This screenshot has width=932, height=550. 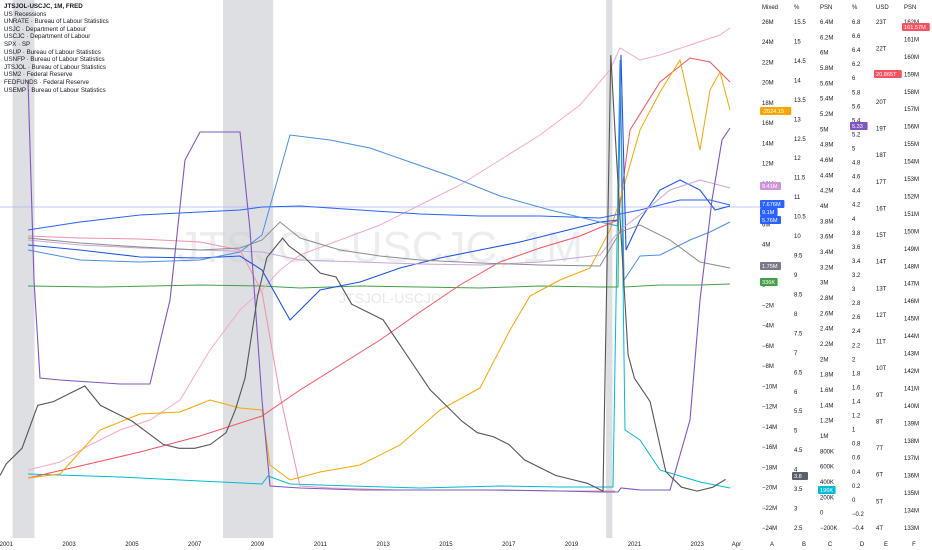 What do you see at coordinates (879, 422) in the screenshot?
I see `y-tick-label: 8T` at bounding box center [879, 422].